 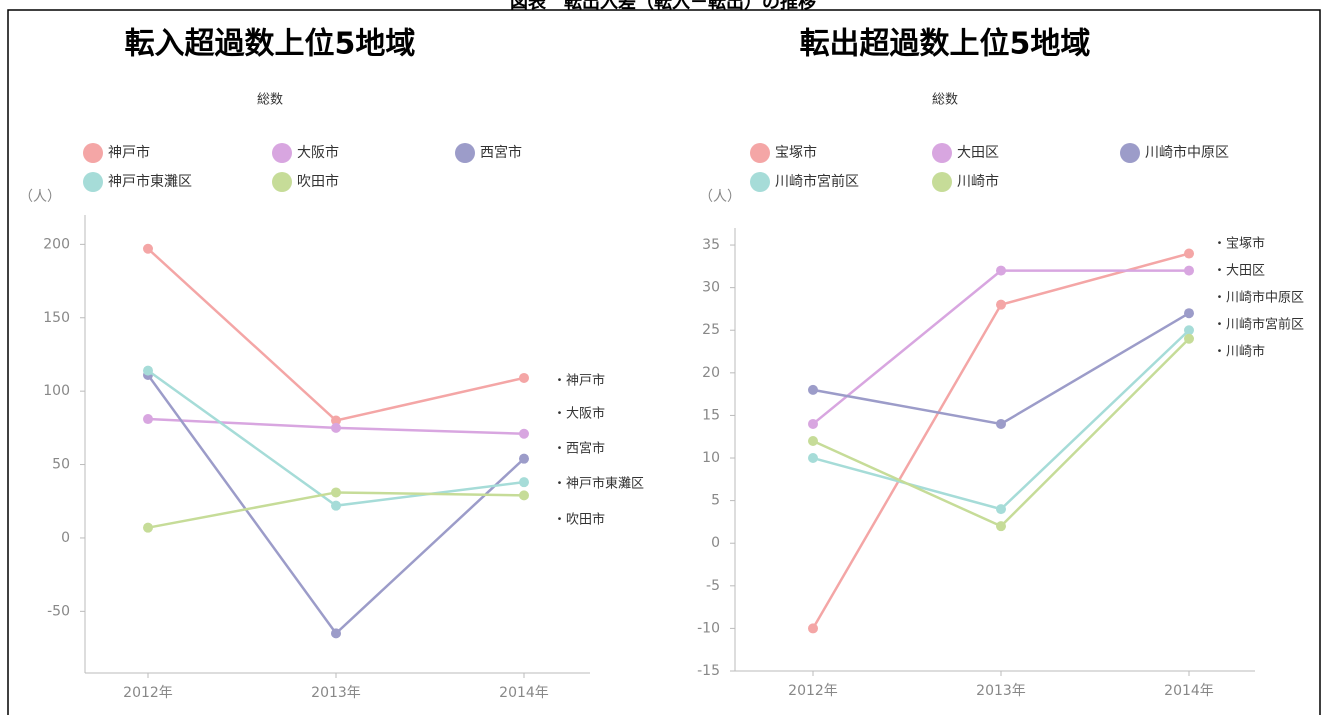 What do you see at coordinates (1239, 352) in the screenshot?
I see `end-label: ・川崎市` at bounding box center [1239, 352].